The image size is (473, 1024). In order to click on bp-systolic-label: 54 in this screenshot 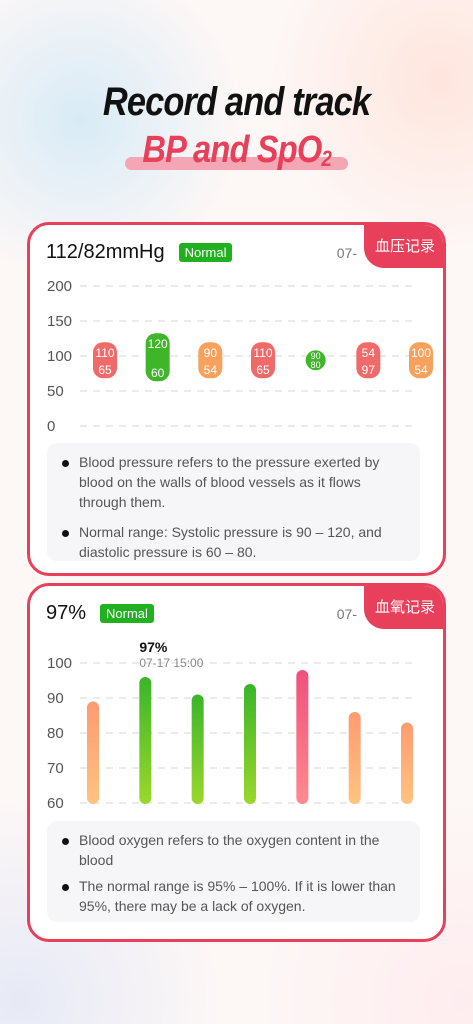, I will do `click(369, 353)`.